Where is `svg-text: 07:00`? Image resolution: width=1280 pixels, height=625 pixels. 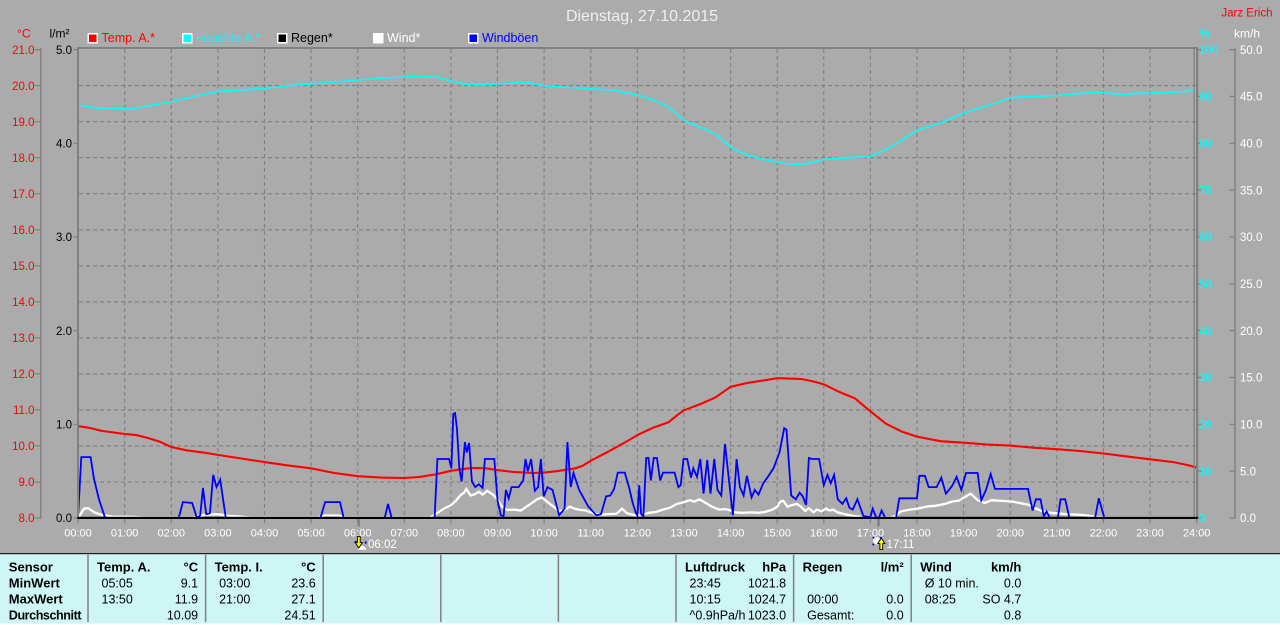
svg-text: 07:00 is located at coordinates (405, 534).